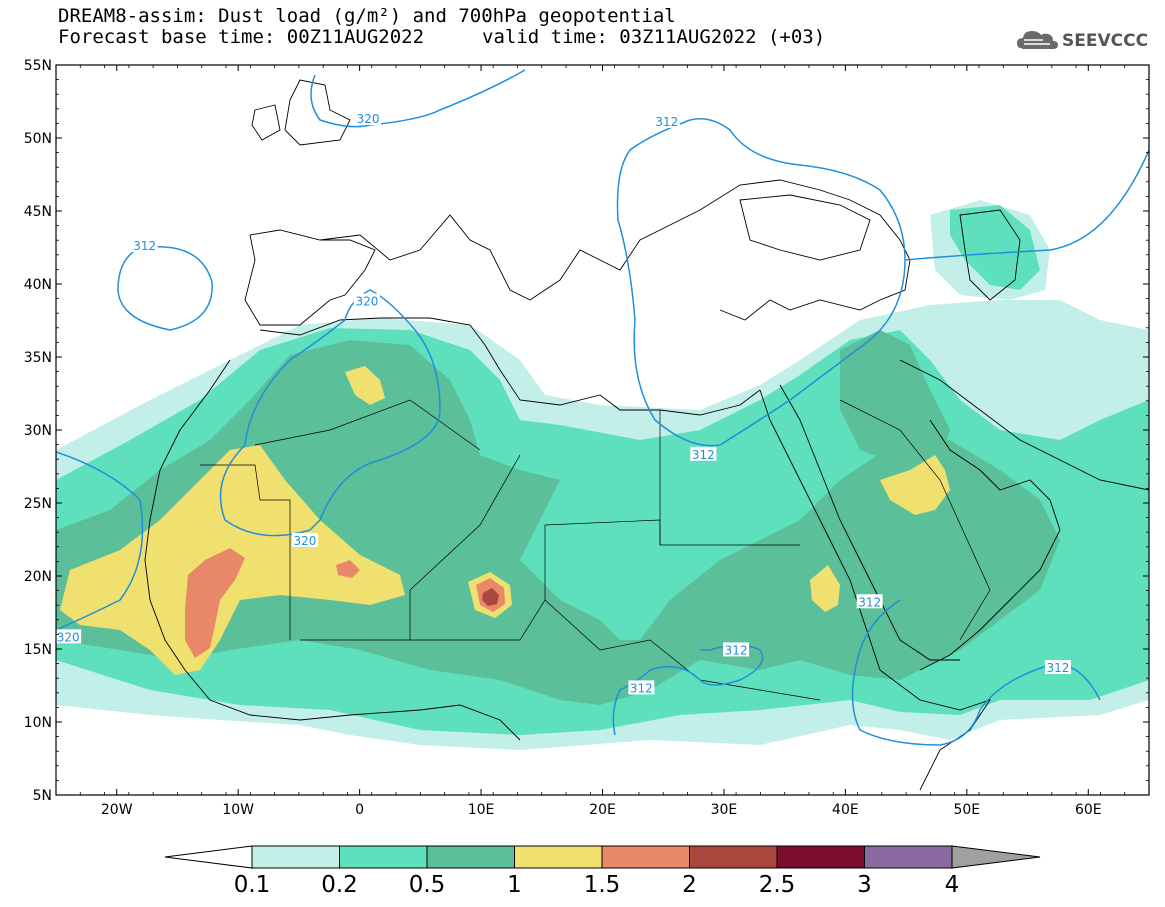 This screenshot has width=1165, height=907. What do you see at coordinates (310, 280) in the screenshot?
I see `iberia-coast` at bounding box center [310, 280].